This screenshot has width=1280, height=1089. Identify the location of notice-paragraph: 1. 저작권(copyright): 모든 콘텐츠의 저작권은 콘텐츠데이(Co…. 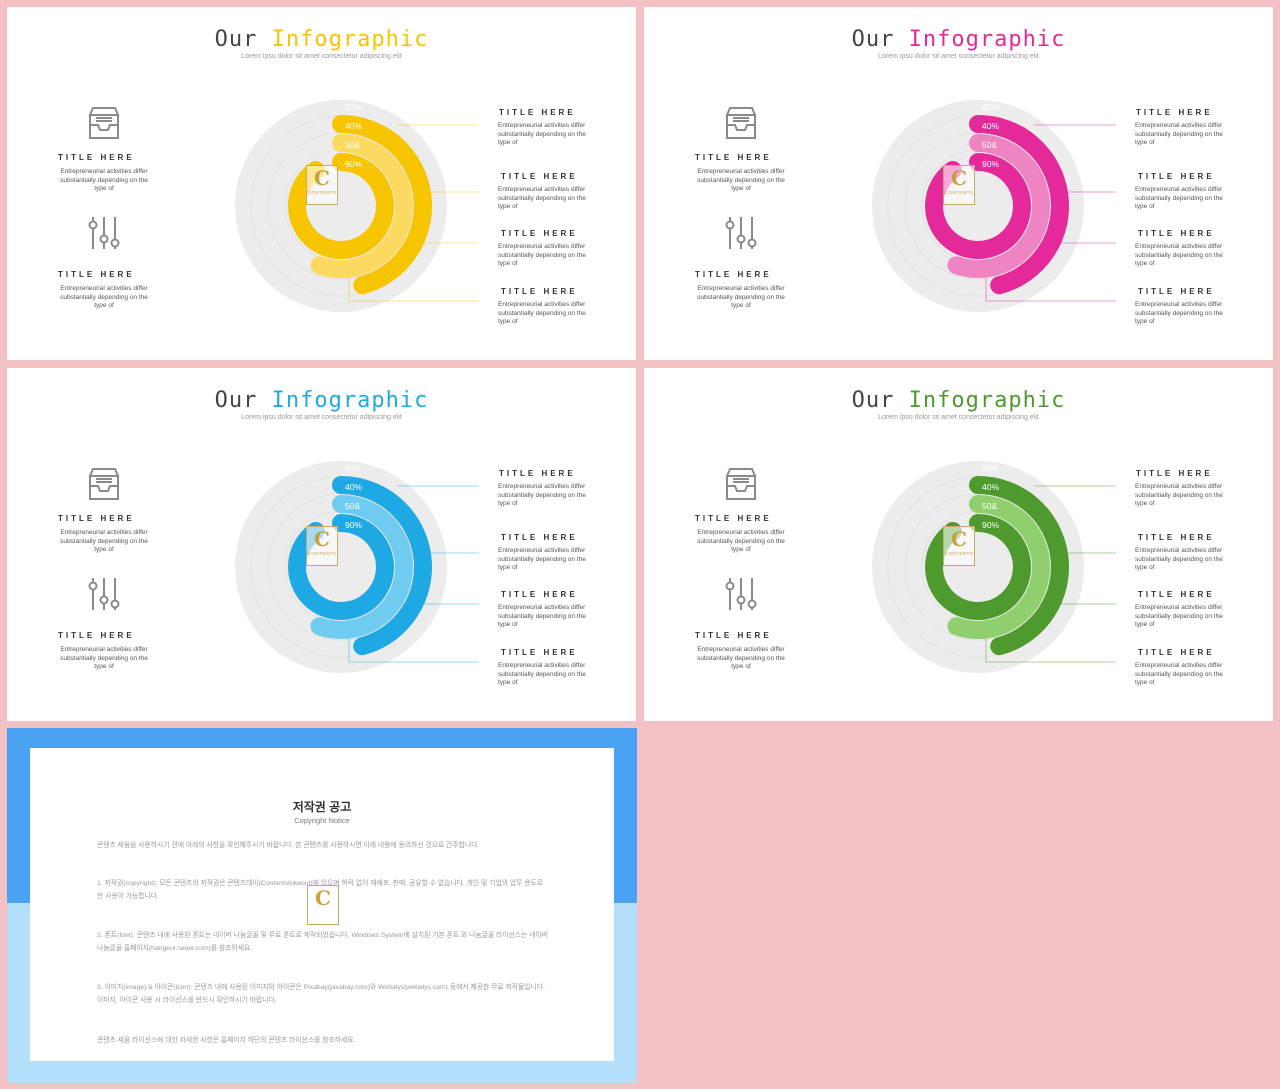
(320, 890).